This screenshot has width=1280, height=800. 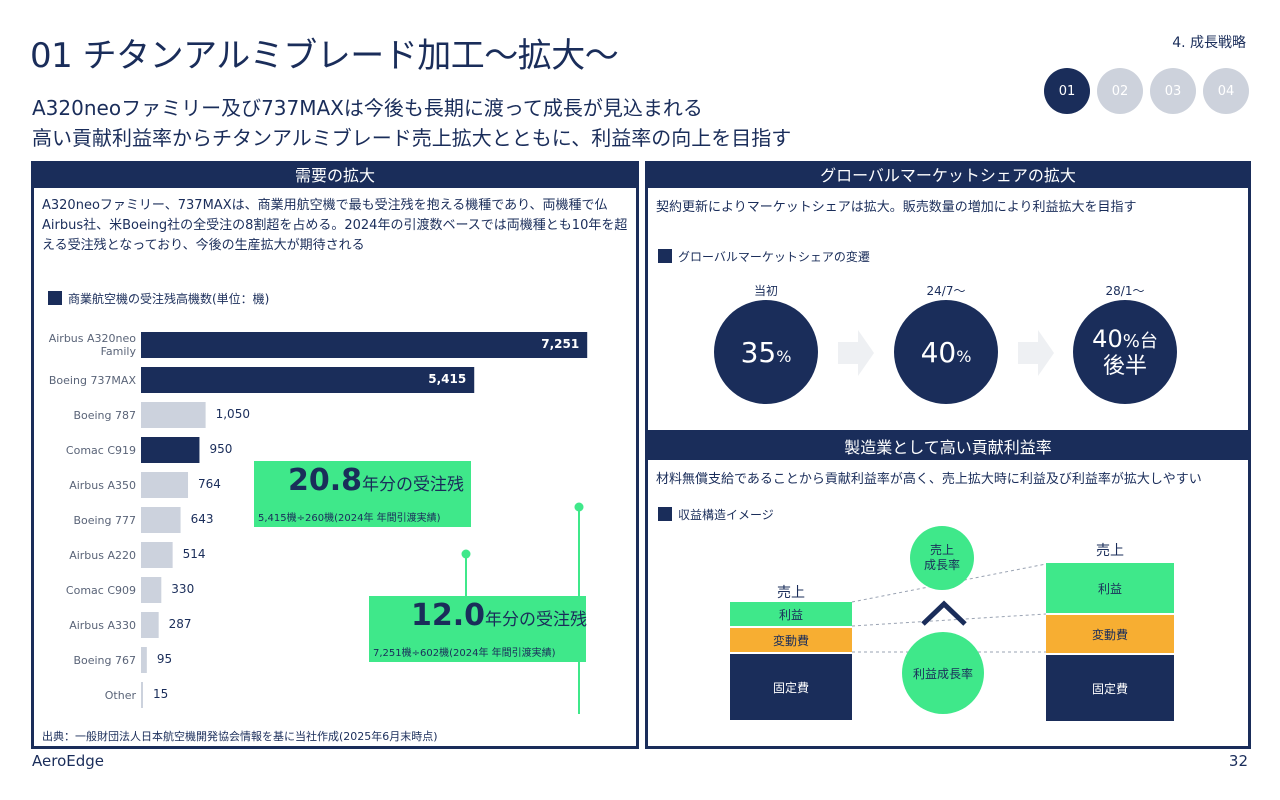 I want to click on bar-airbus-a350, so click(x=165, y=485).